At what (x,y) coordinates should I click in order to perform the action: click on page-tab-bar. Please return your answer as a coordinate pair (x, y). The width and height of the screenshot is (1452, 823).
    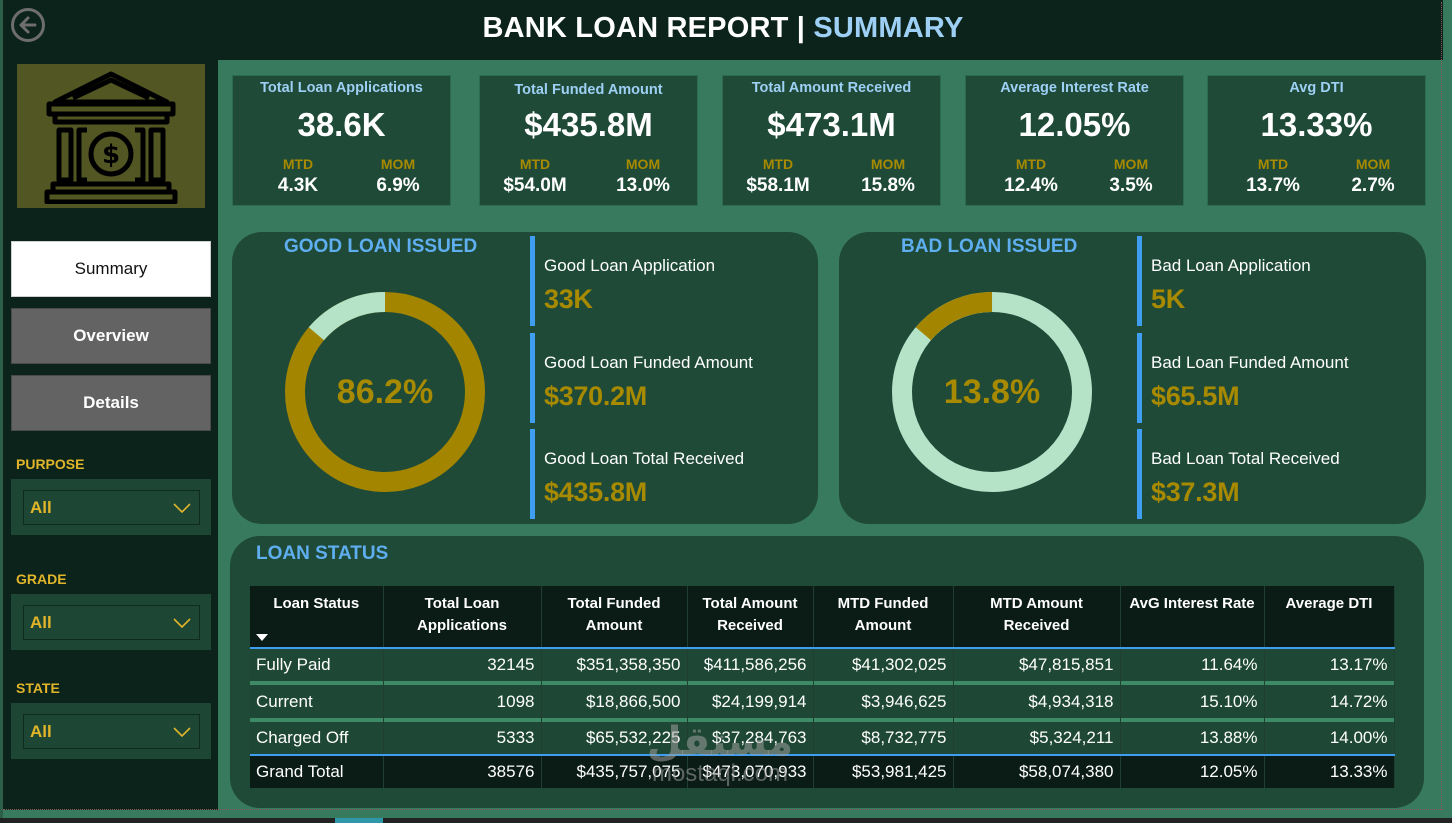
    Looking at the image, I should click on (726, 820).